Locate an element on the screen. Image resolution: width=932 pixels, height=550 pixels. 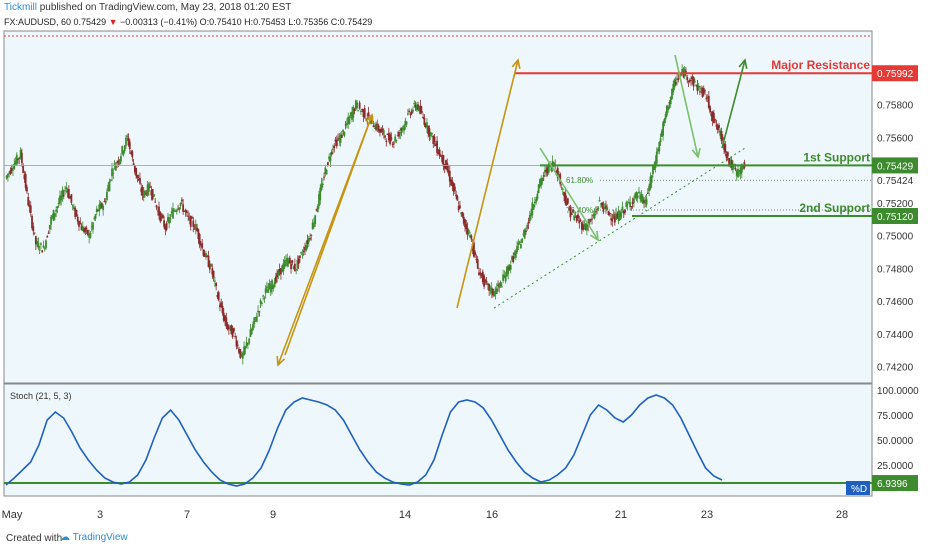
stoch-tick-label: 75.0000 is located at coordinates (895, 416).